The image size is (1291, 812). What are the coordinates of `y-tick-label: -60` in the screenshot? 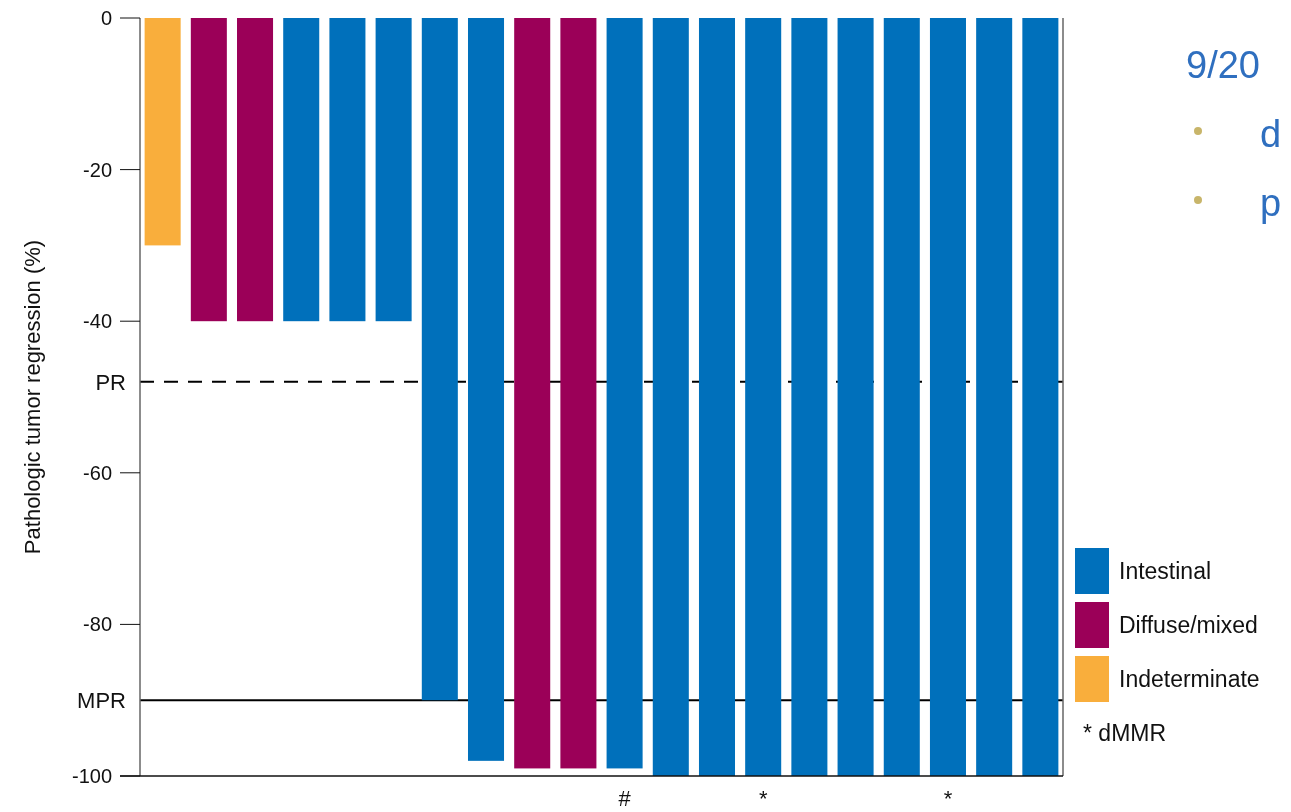 It's located at (97, 472).